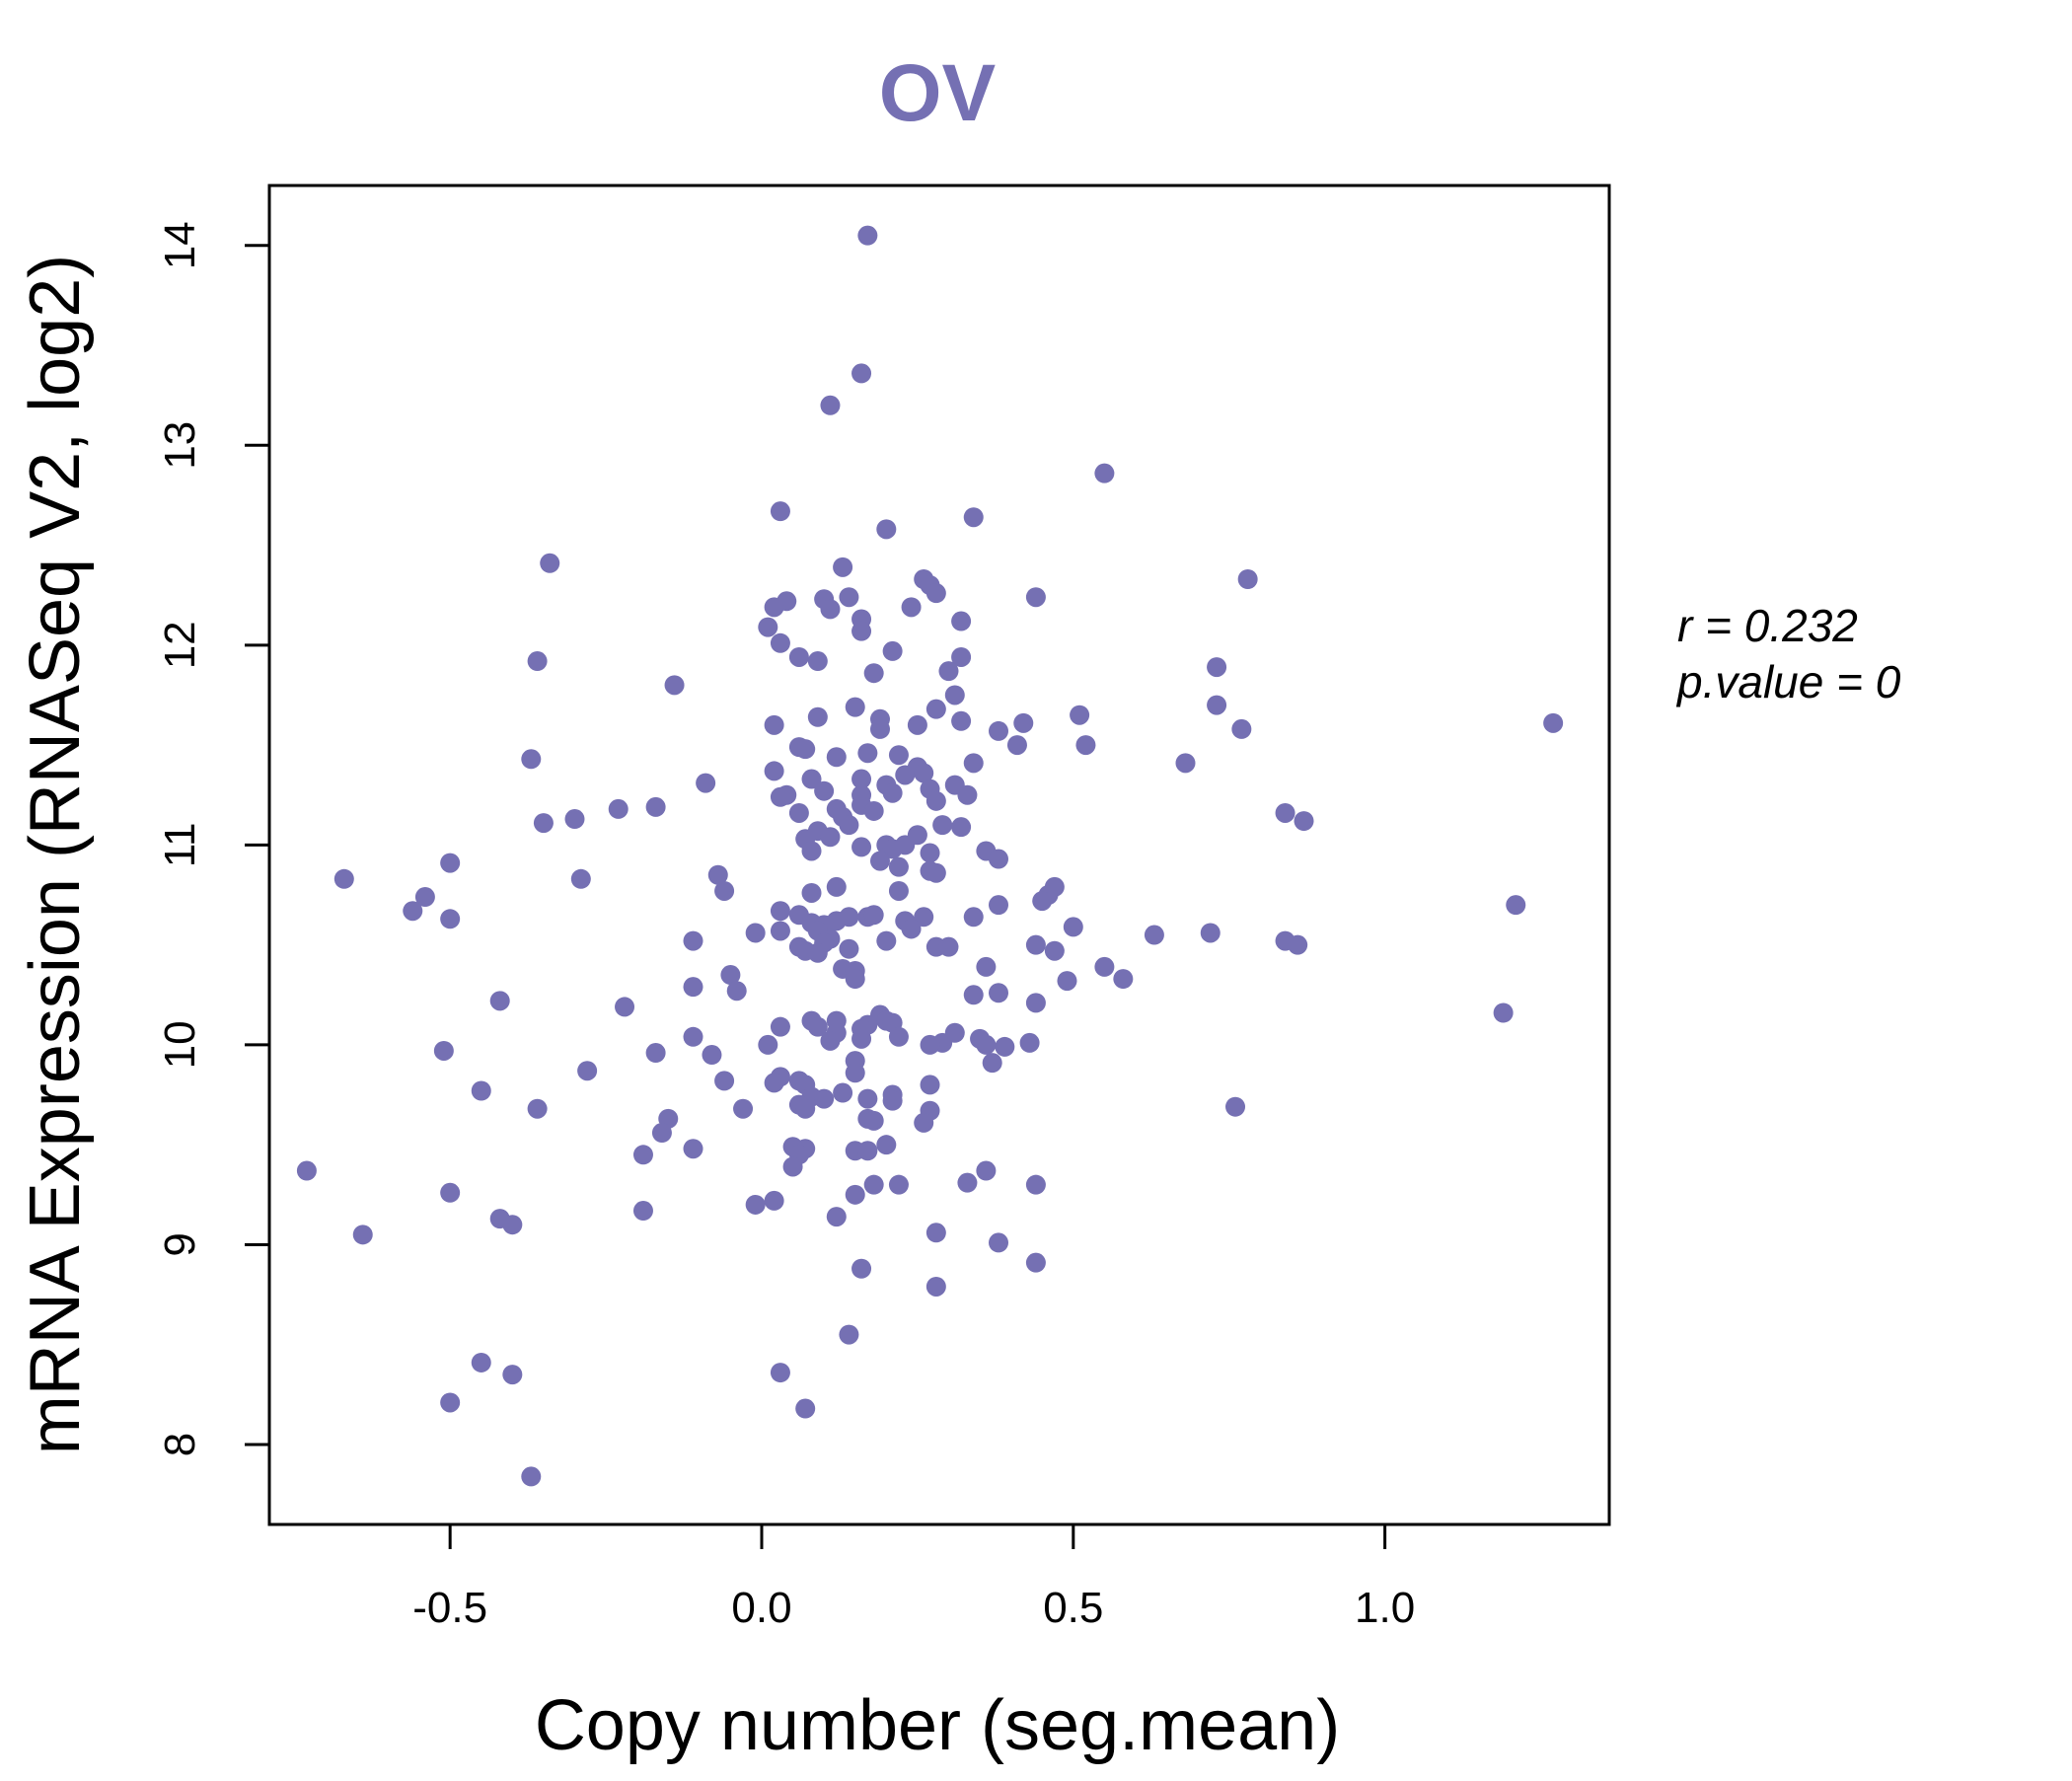 This screenshot has height=1781, width=2072. Describe the element at coordinates (180, 1244) in the screenshot. I see `y-tick-label: 9` at that location.